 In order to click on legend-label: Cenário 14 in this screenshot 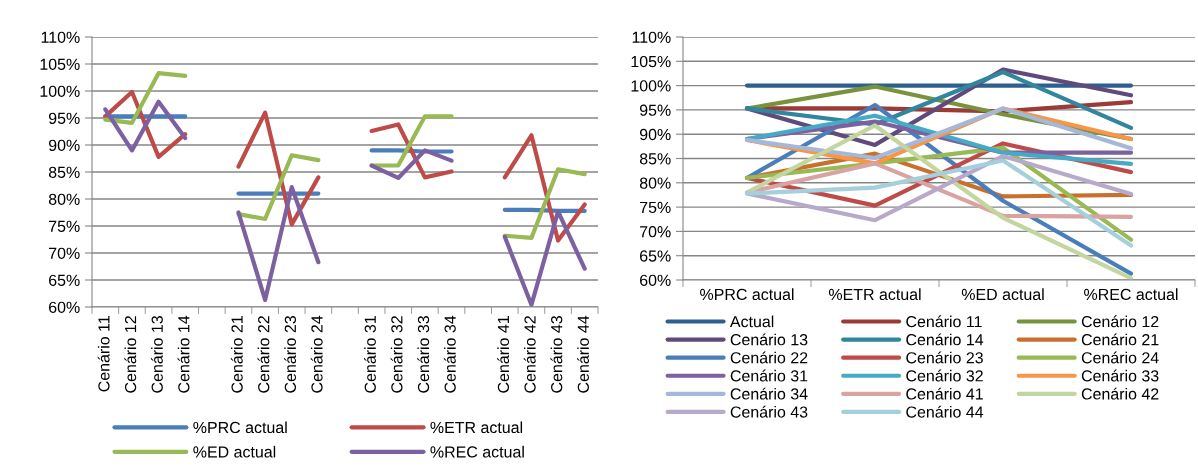, I will do `click(945, 339)`.